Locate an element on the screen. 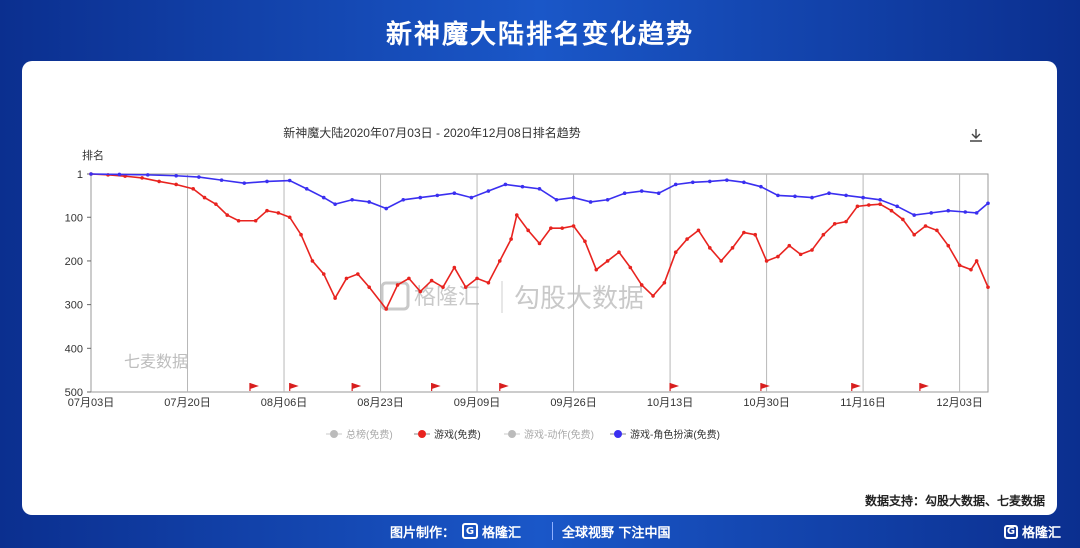  y-tick-label: 300 is located at coordinates (74, 306).